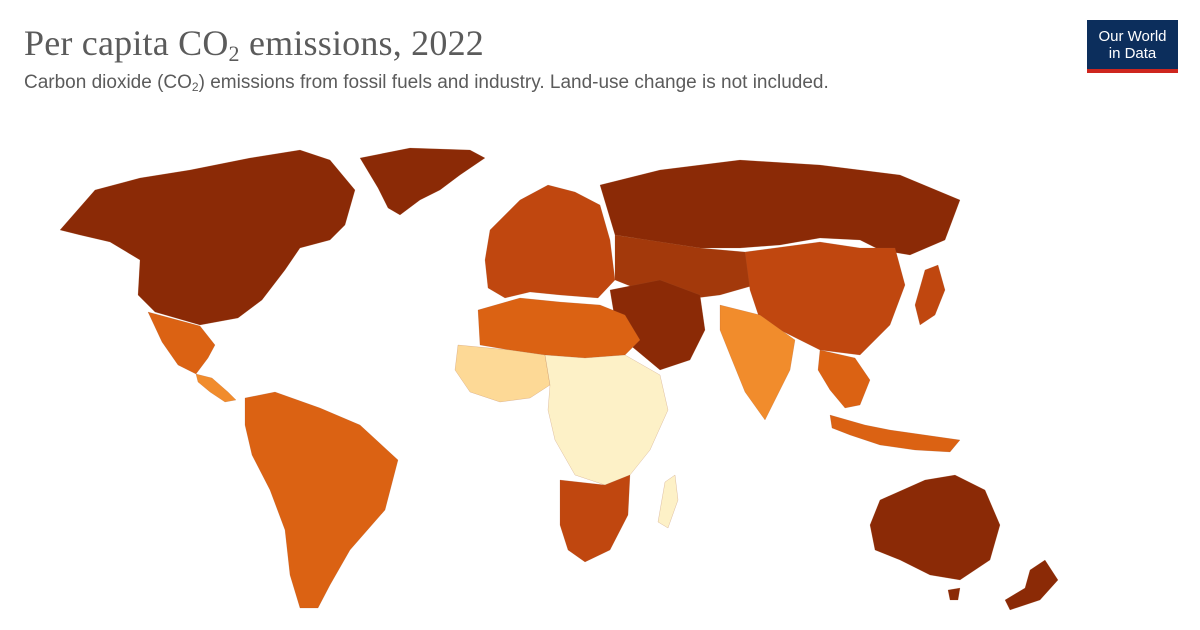  What do you see at coordinates (844, 379) in the screenshot?
I see `region-southeast-asia` at bounding box center [844, 379].